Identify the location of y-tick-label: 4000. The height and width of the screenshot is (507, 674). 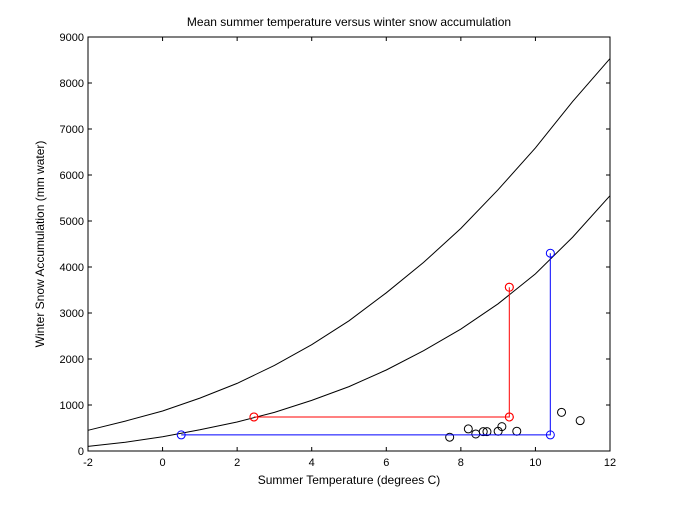
(72, 268).